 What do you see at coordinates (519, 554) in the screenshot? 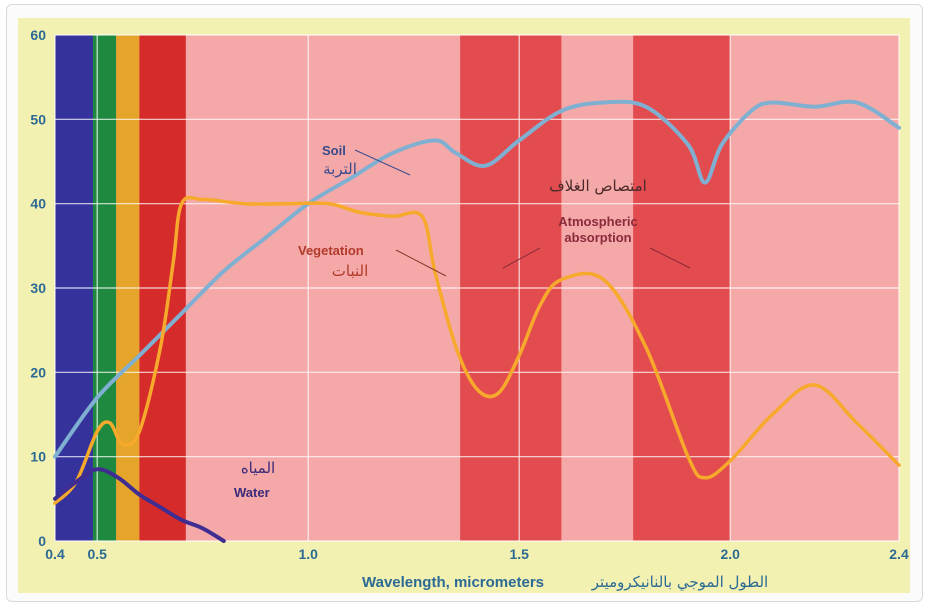
I see `x-tick-1.5: 1.5` at bounding box center [519, 554].